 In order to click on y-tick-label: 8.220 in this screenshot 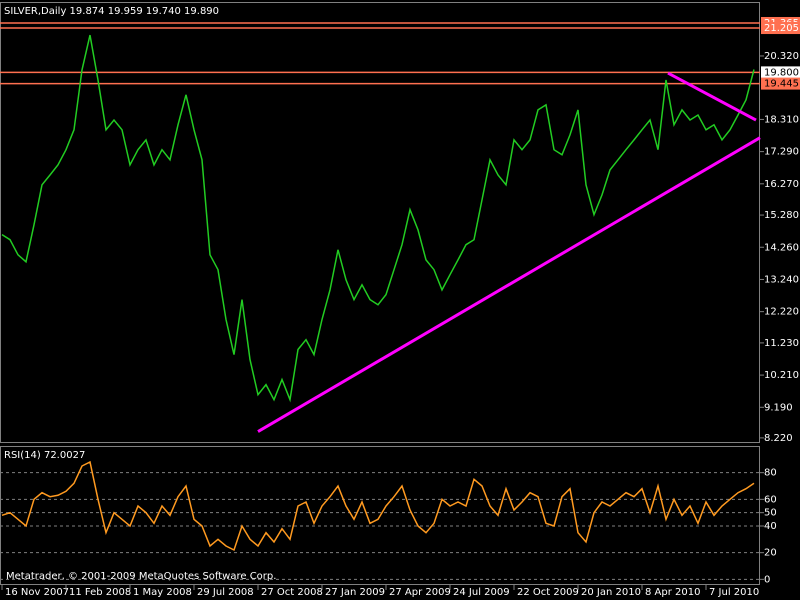, I will do `click(778, 438)`.